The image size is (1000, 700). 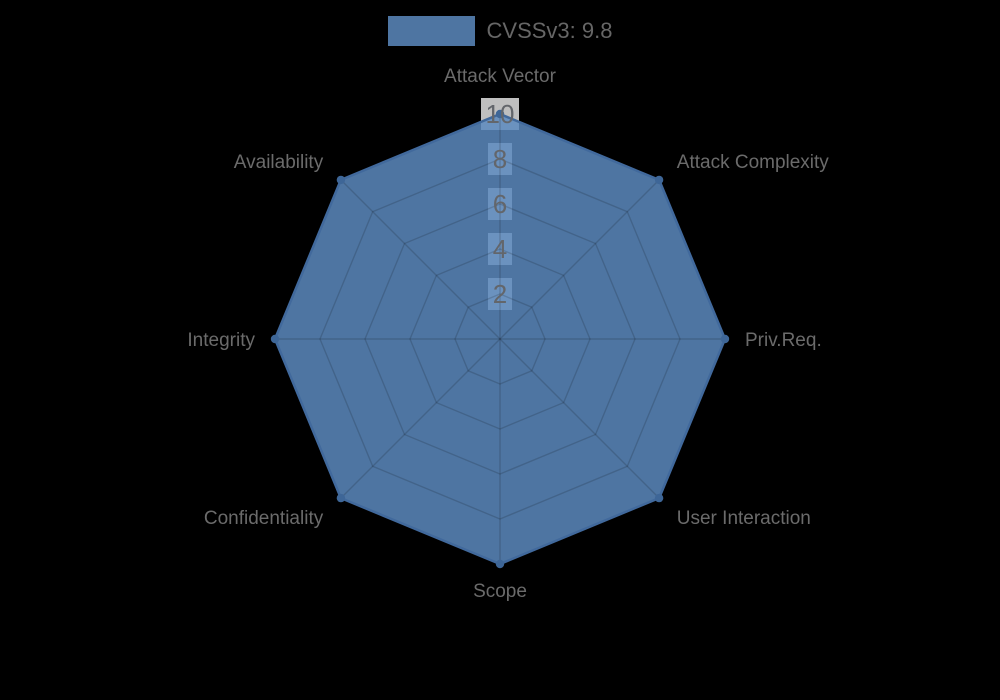 What do you see at coordinates (659, 180) in the screenshot?
I see `vertex-dot-attack-complexity` at bounding box center [659, 180].